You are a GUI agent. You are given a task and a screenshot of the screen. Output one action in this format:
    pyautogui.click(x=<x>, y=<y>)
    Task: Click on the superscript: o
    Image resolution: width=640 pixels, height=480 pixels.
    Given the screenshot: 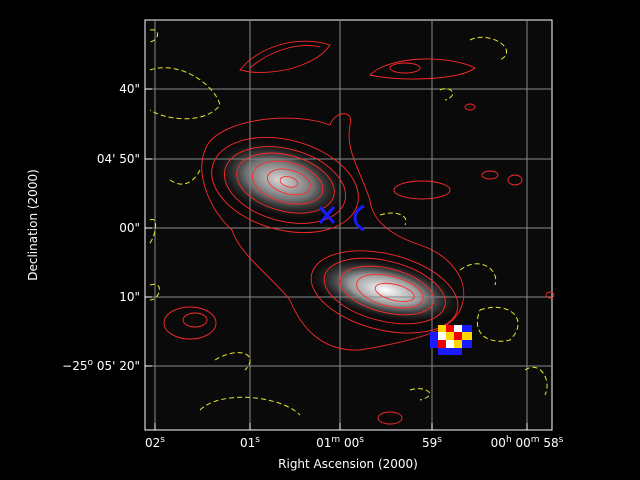 What is the action you would take?
    pyautogui.click(x=90, y=363)
    